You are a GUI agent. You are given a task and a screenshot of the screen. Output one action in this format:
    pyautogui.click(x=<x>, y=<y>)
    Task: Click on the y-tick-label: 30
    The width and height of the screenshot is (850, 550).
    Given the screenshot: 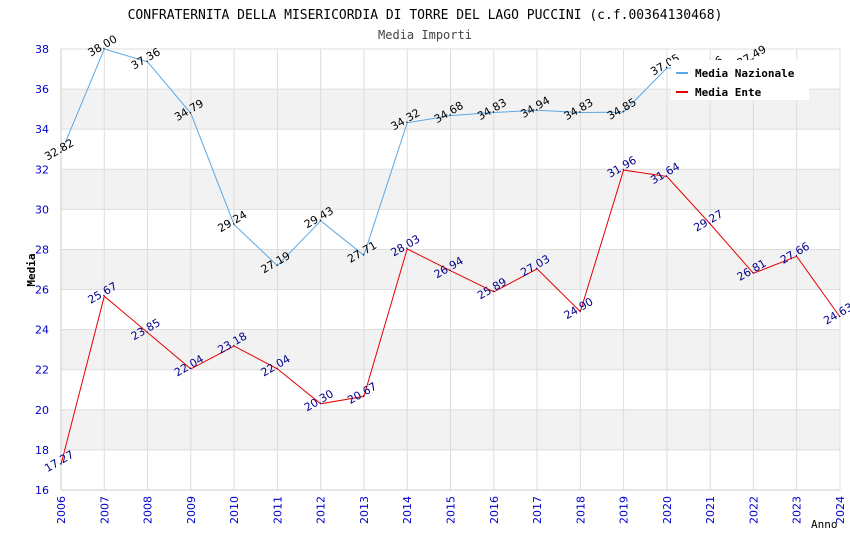 What is the action you would take?
    pyautogui.click(x=42, y=209)
    